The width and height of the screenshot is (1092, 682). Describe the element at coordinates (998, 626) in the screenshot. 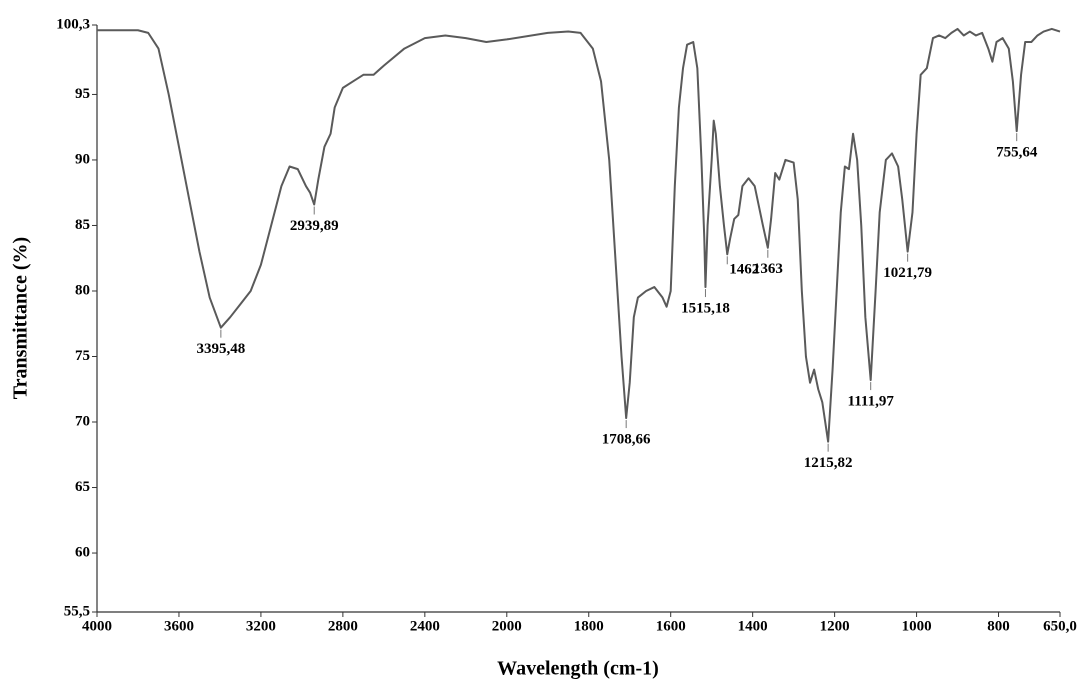

I see `x-tick-label: 800` at that location.